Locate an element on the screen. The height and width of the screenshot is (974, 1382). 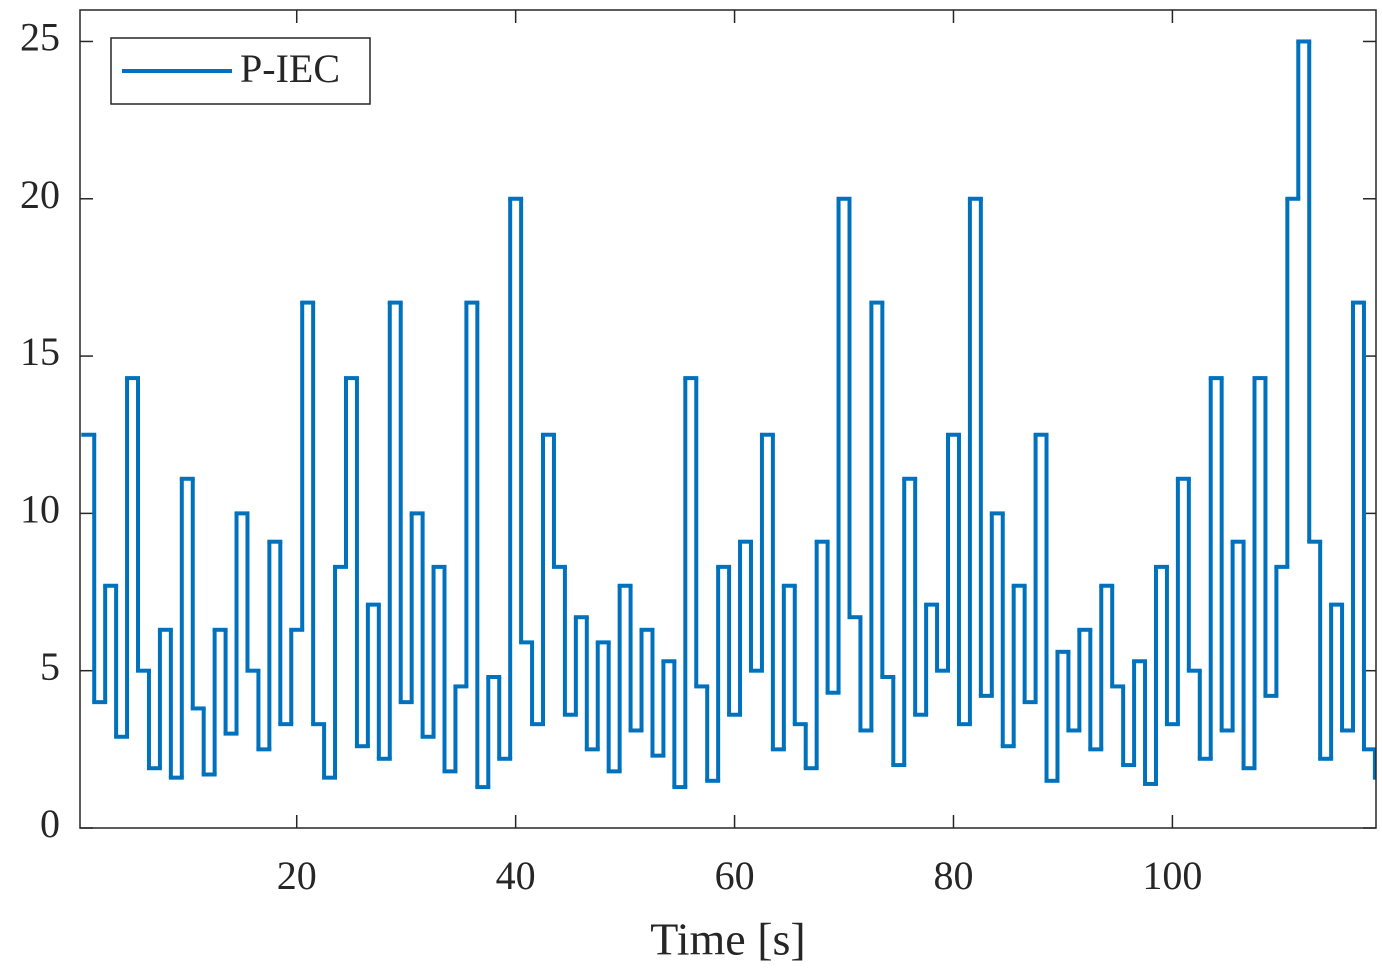
x-tick-label: 100 is located at coordinates (1172, 875).